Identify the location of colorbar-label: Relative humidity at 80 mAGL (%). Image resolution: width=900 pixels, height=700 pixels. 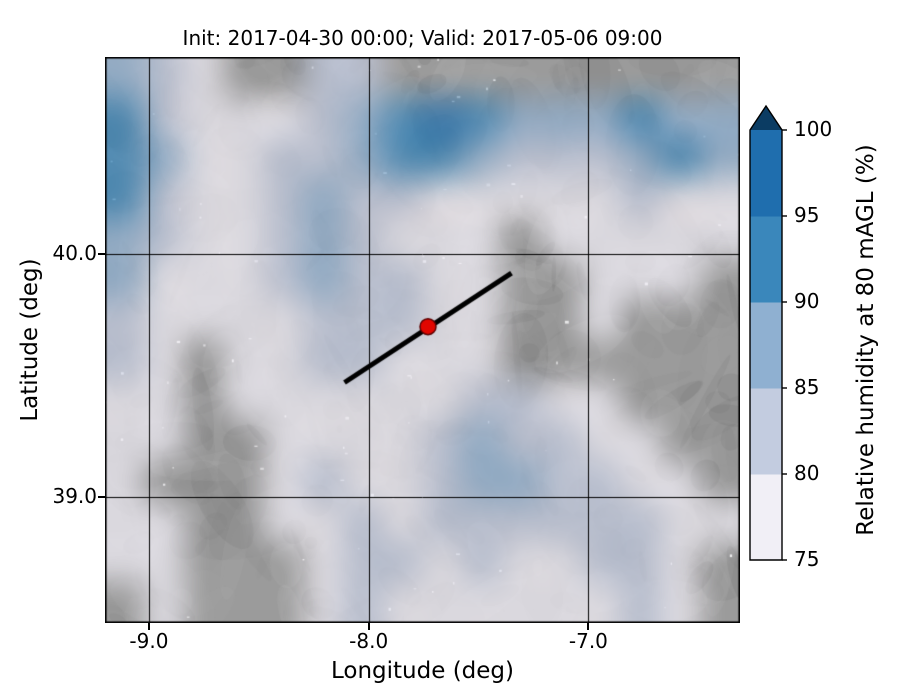
(866, 340).